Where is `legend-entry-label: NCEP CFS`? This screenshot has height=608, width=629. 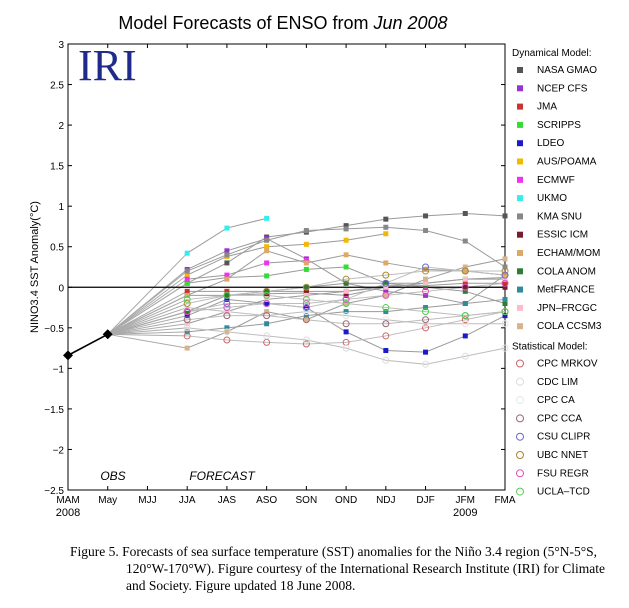
legend-entry-label: NCEP CFS is located at coordinates (562, 88).